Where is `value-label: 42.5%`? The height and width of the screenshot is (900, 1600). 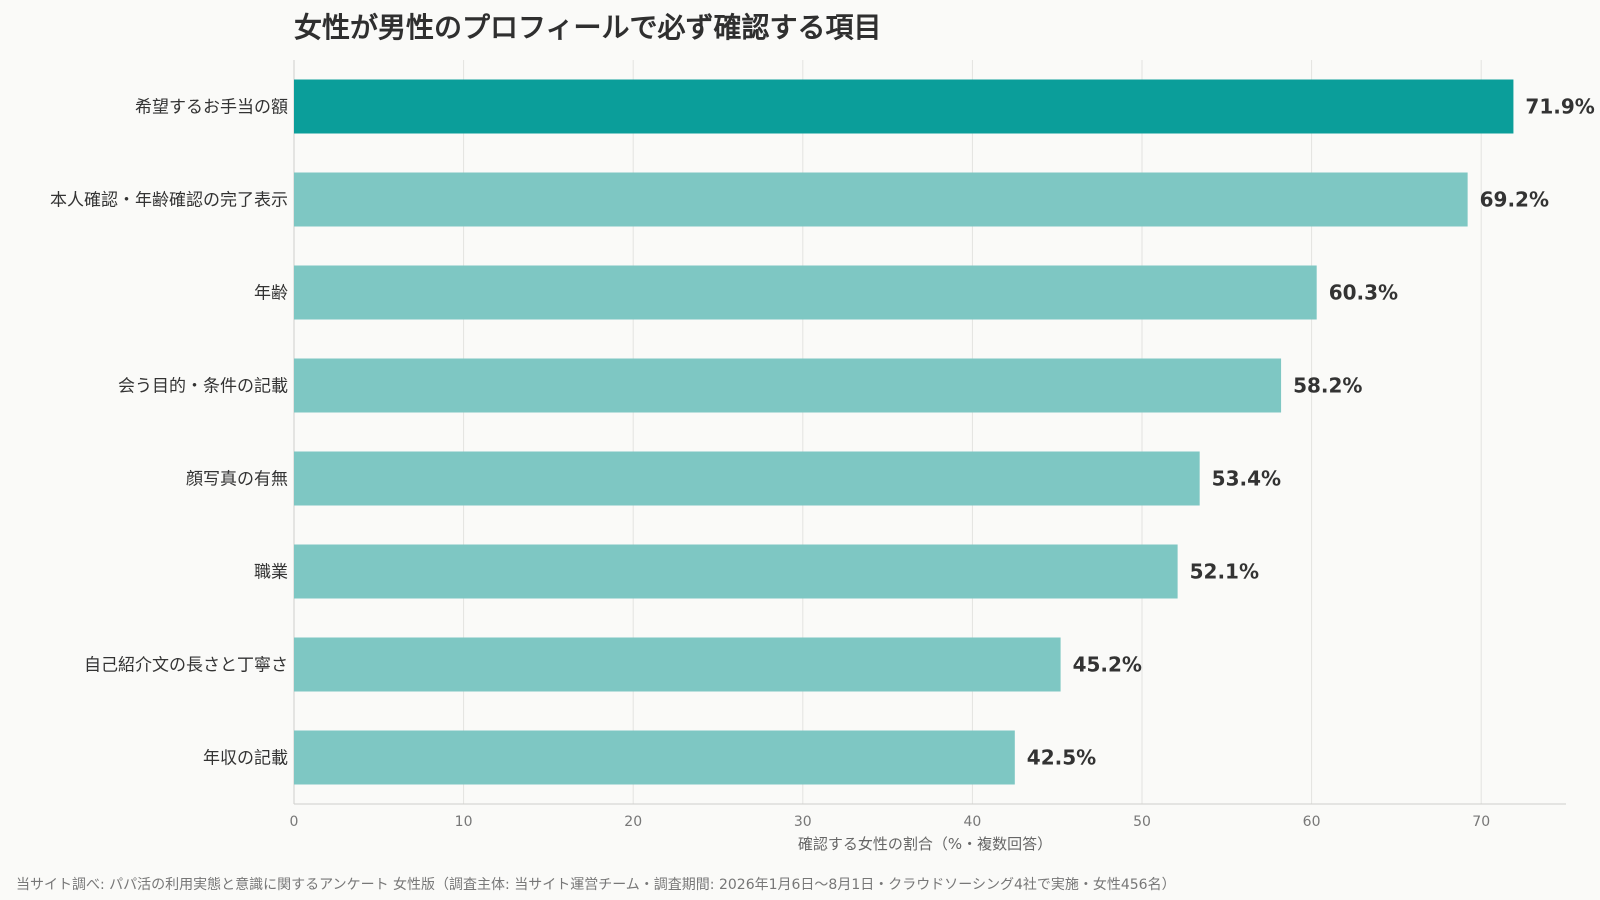
value-label: 42.5% is located at coordinates (1061, 758).